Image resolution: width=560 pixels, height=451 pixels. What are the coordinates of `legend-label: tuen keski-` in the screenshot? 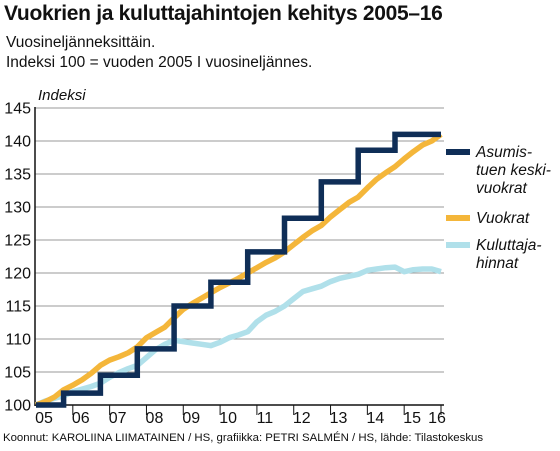 It's located at (513, 170).